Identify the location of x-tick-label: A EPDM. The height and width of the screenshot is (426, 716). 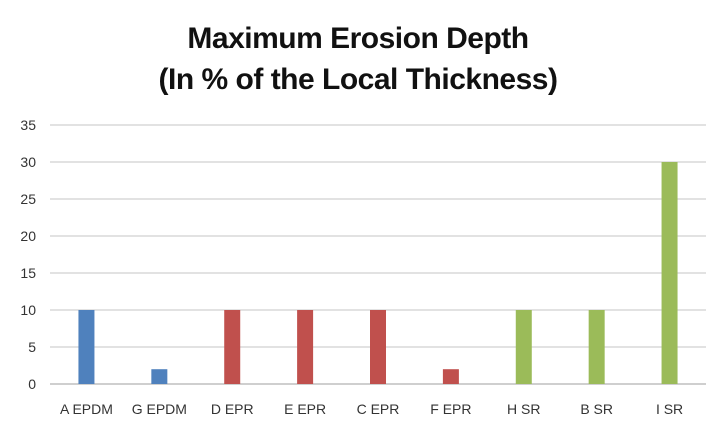
(86, 409).